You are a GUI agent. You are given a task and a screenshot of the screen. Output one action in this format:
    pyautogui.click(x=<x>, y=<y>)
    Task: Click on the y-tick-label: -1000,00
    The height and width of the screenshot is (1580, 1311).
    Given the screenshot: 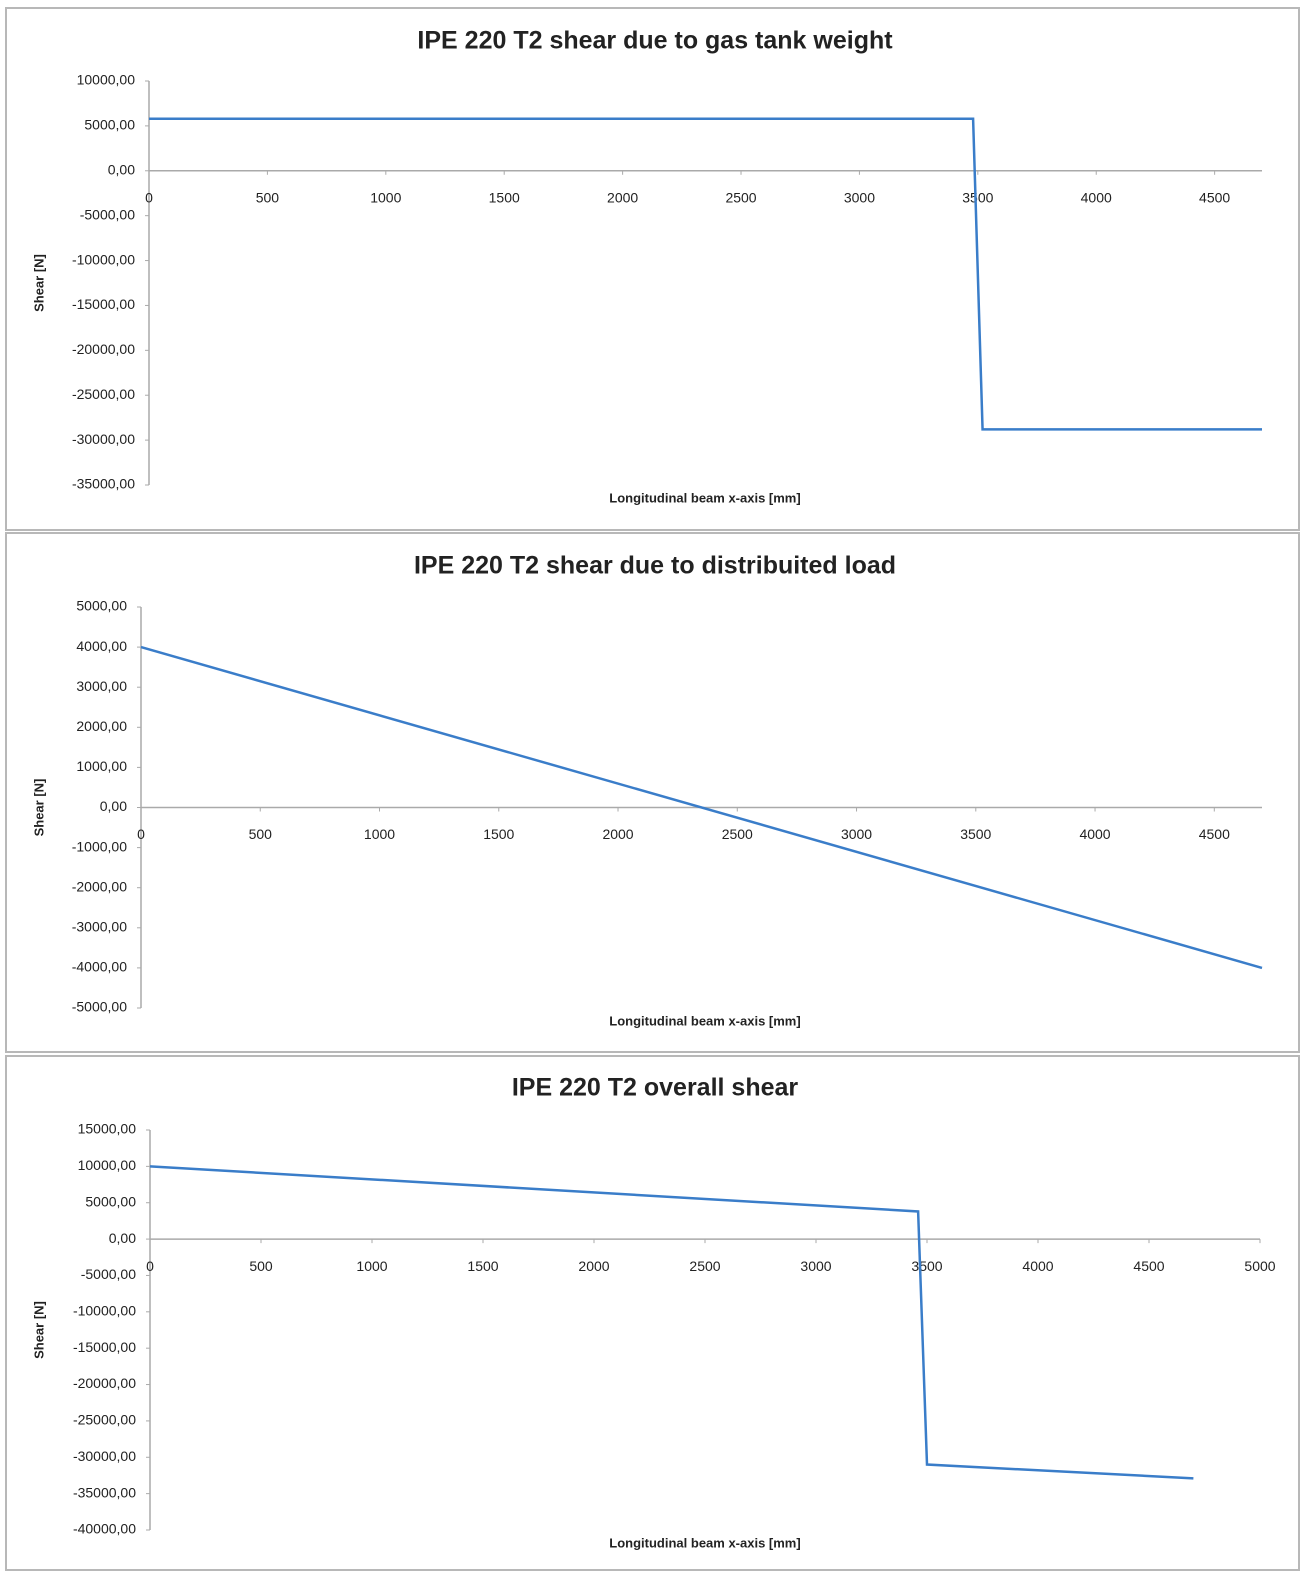 What is the action you would take?
    pyautogui.click(x=99, y=846)
    